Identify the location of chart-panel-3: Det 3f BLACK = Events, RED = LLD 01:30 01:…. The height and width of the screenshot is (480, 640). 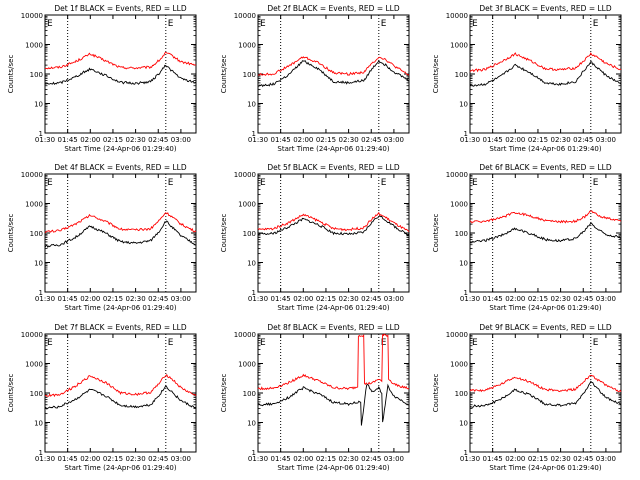
(527, 78).